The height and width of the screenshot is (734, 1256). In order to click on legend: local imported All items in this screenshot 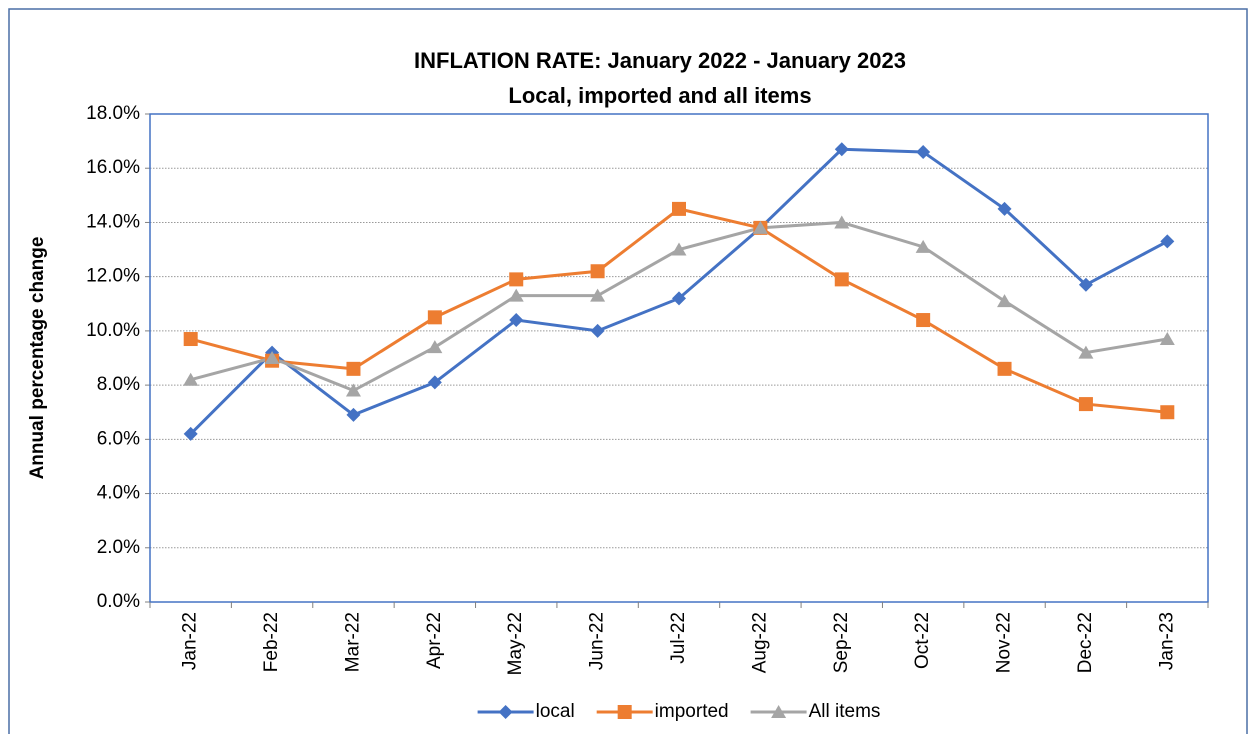, I will do `click(679, 711)`.